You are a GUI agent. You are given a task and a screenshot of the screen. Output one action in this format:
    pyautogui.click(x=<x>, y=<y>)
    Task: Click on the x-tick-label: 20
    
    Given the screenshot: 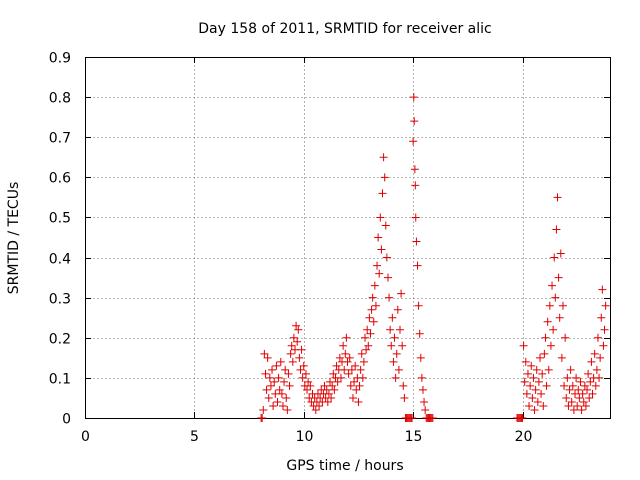 What is the action you would take?
    pyautogui.click(x=524, y=437)
    